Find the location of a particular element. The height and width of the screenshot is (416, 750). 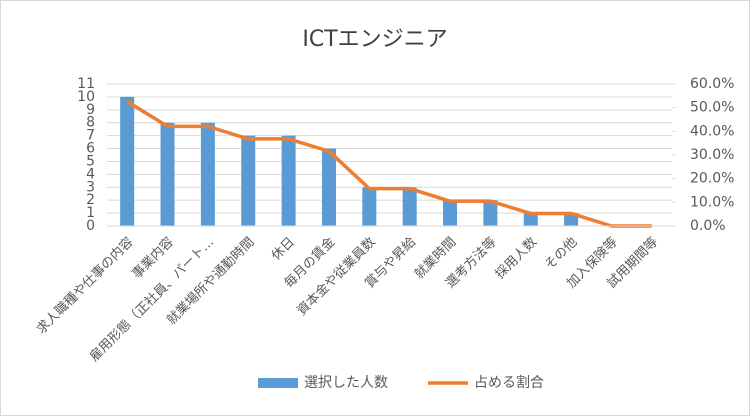

y2-tick-label: 10.0% is located at coordinates (712, 202).